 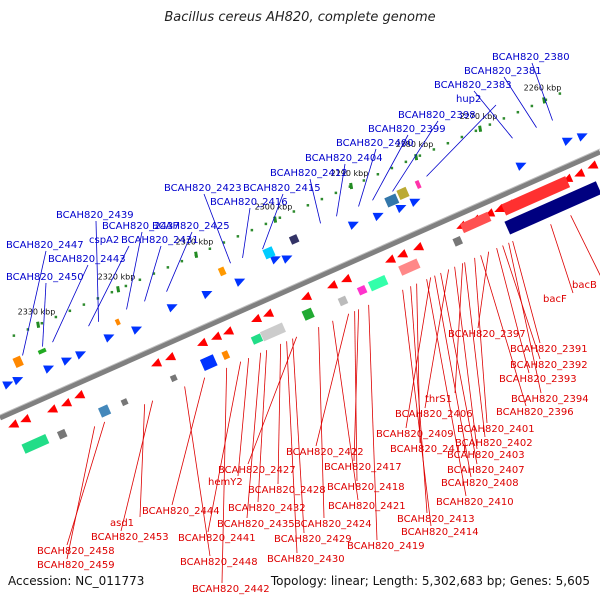 What do you see at coordinates (555, 299) in the screenshot?
I see `reverse-label-text: bacF` at bounding box center [555, 299].